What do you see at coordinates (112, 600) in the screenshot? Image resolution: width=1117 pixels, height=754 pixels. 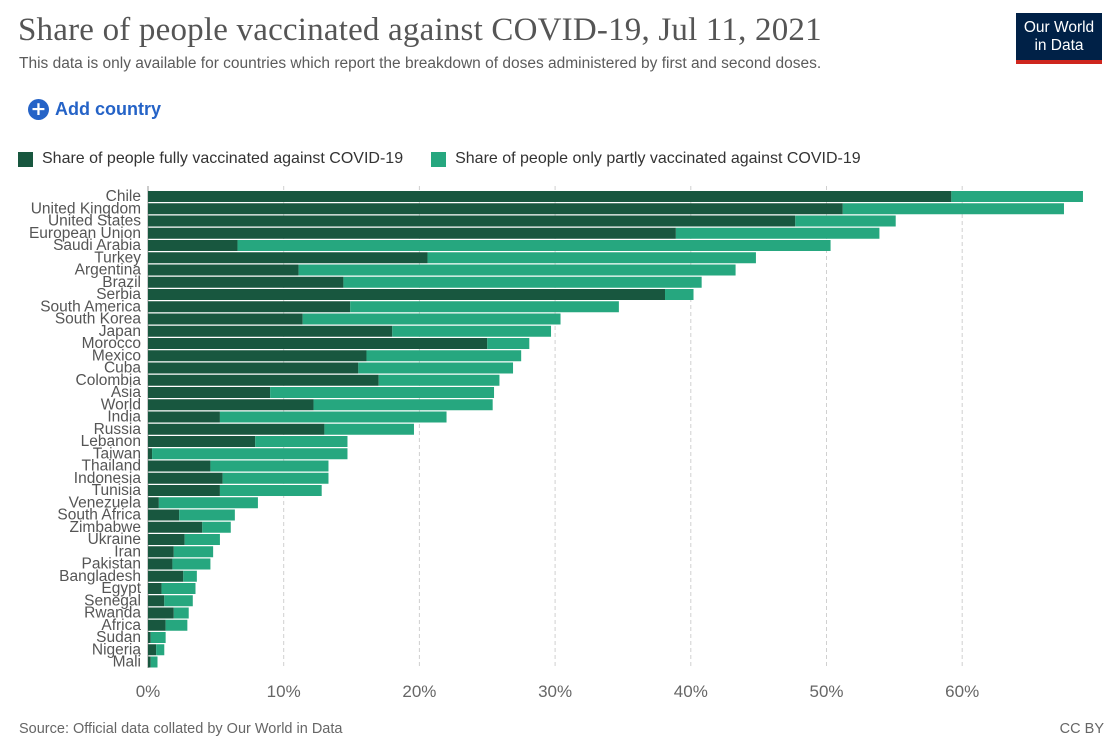 I see `category-label: Senegal` at bounding box center [112, 600].